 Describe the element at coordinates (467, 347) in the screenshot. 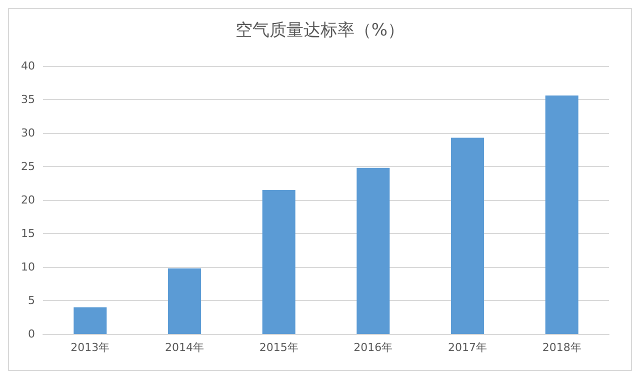

I see `x-tick-label: 2017年` at that location.